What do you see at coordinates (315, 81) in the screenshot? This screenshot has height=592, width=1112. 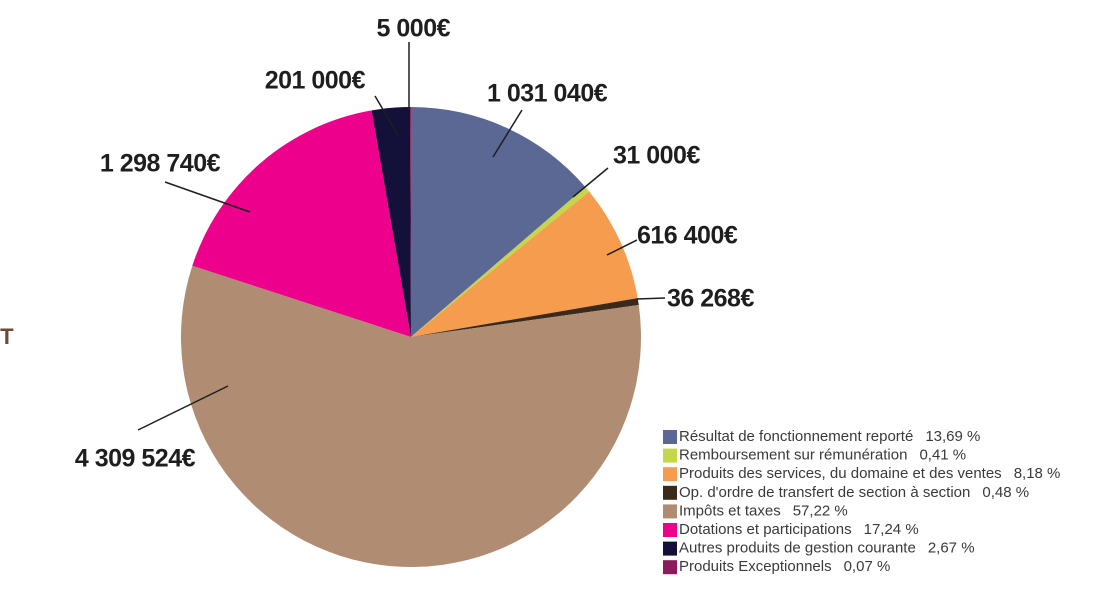 I see `data-label: 201 000€` at bounding box center [315, 81].